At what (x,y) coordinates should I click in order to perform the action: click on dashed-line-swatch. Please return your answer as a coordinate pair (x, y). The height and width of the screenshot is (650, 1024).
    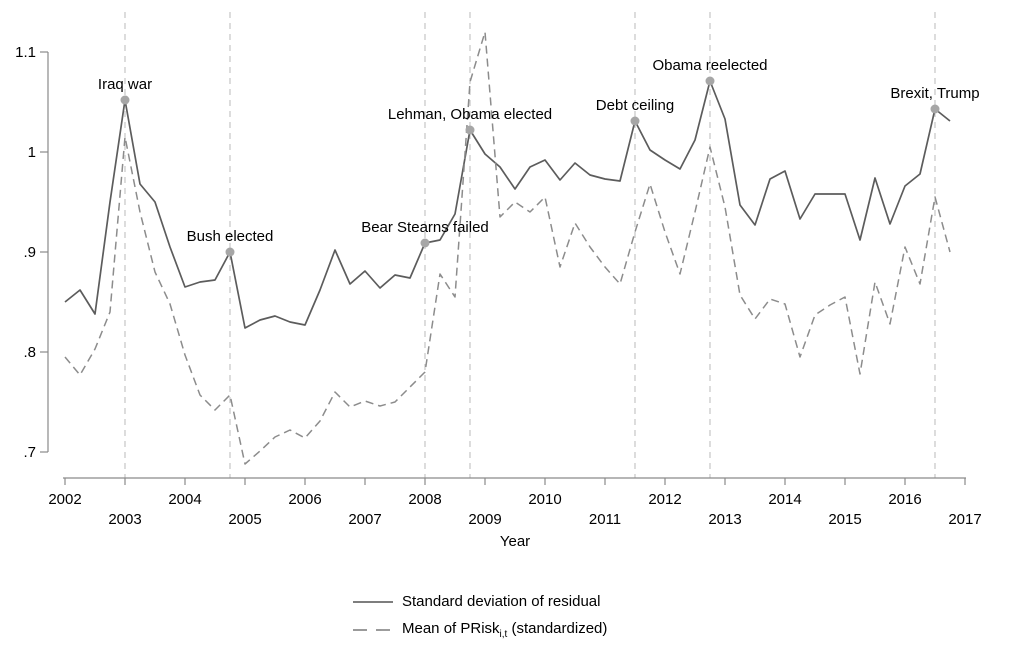
    Looking at the image, I should click on (373, 629).